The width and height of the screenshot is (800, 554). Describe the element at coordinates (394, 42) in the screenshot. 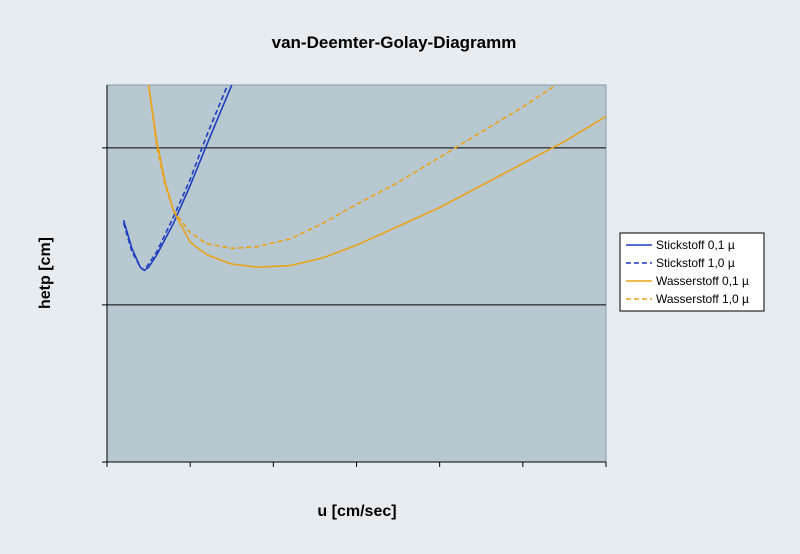

I see `chart-title: van-Deemter-Golay-Diagramm` at that location.